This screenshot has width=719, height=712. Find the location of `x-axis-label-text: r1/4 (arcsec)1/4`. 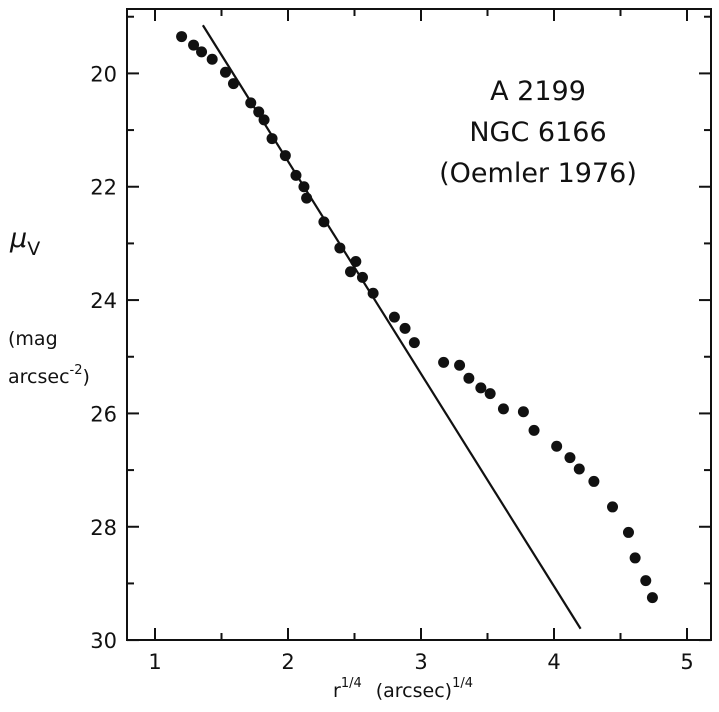

x-axis-label-text: r1/4 (arcsec)1/4 is located at coordinates (403, 689).